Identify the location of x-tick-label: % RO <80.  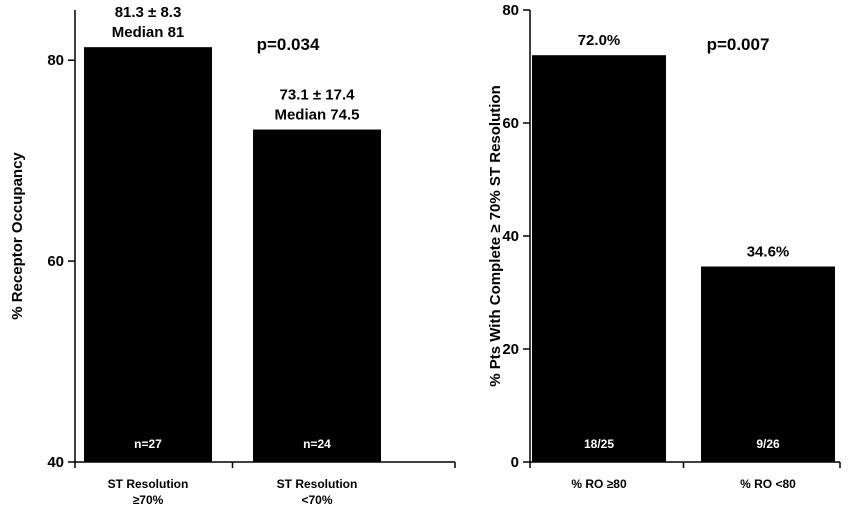
(768, 484).